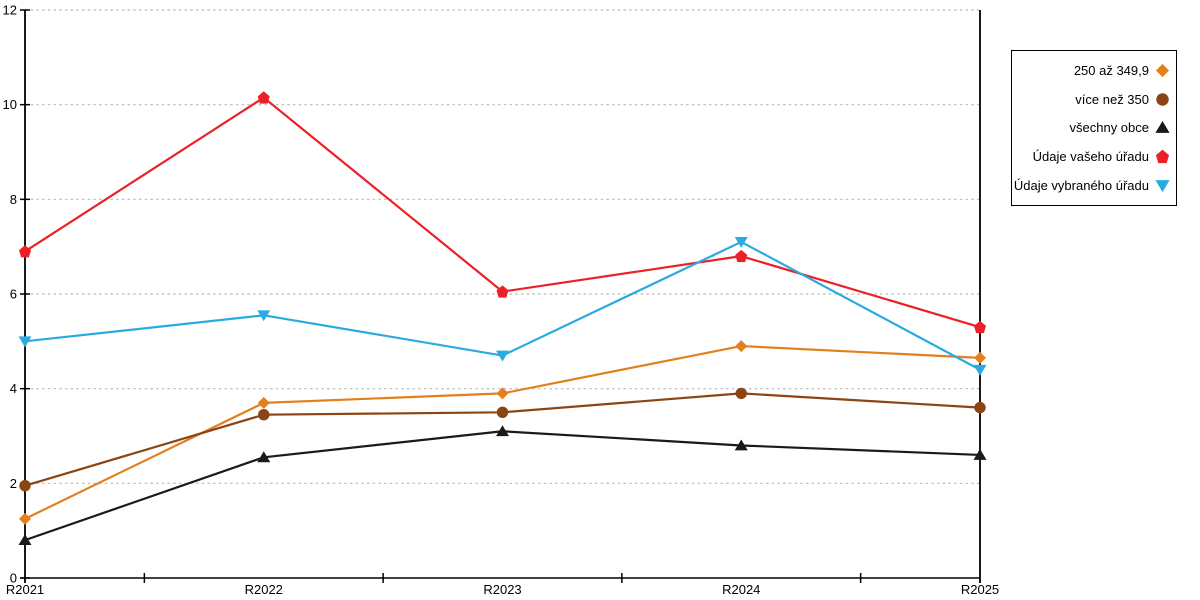  I want to click on legend-item-udaje-vaseho-uradu: Údaje vašeho úřadu, so click(1094, 157).